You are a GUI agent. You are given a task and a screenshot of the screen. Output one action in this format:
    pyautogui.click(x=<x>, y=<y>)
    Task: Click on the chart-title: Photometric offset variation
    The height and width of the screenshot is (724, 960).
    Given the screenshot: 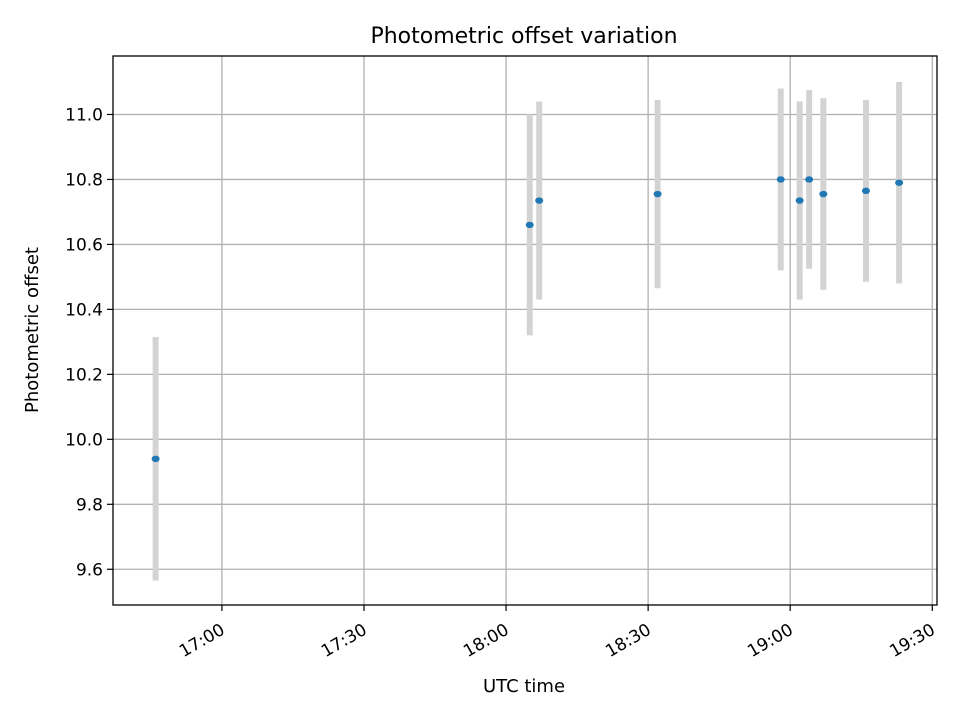 What is the action you would take?
    pyautogui.click(x=523, y=36)
    